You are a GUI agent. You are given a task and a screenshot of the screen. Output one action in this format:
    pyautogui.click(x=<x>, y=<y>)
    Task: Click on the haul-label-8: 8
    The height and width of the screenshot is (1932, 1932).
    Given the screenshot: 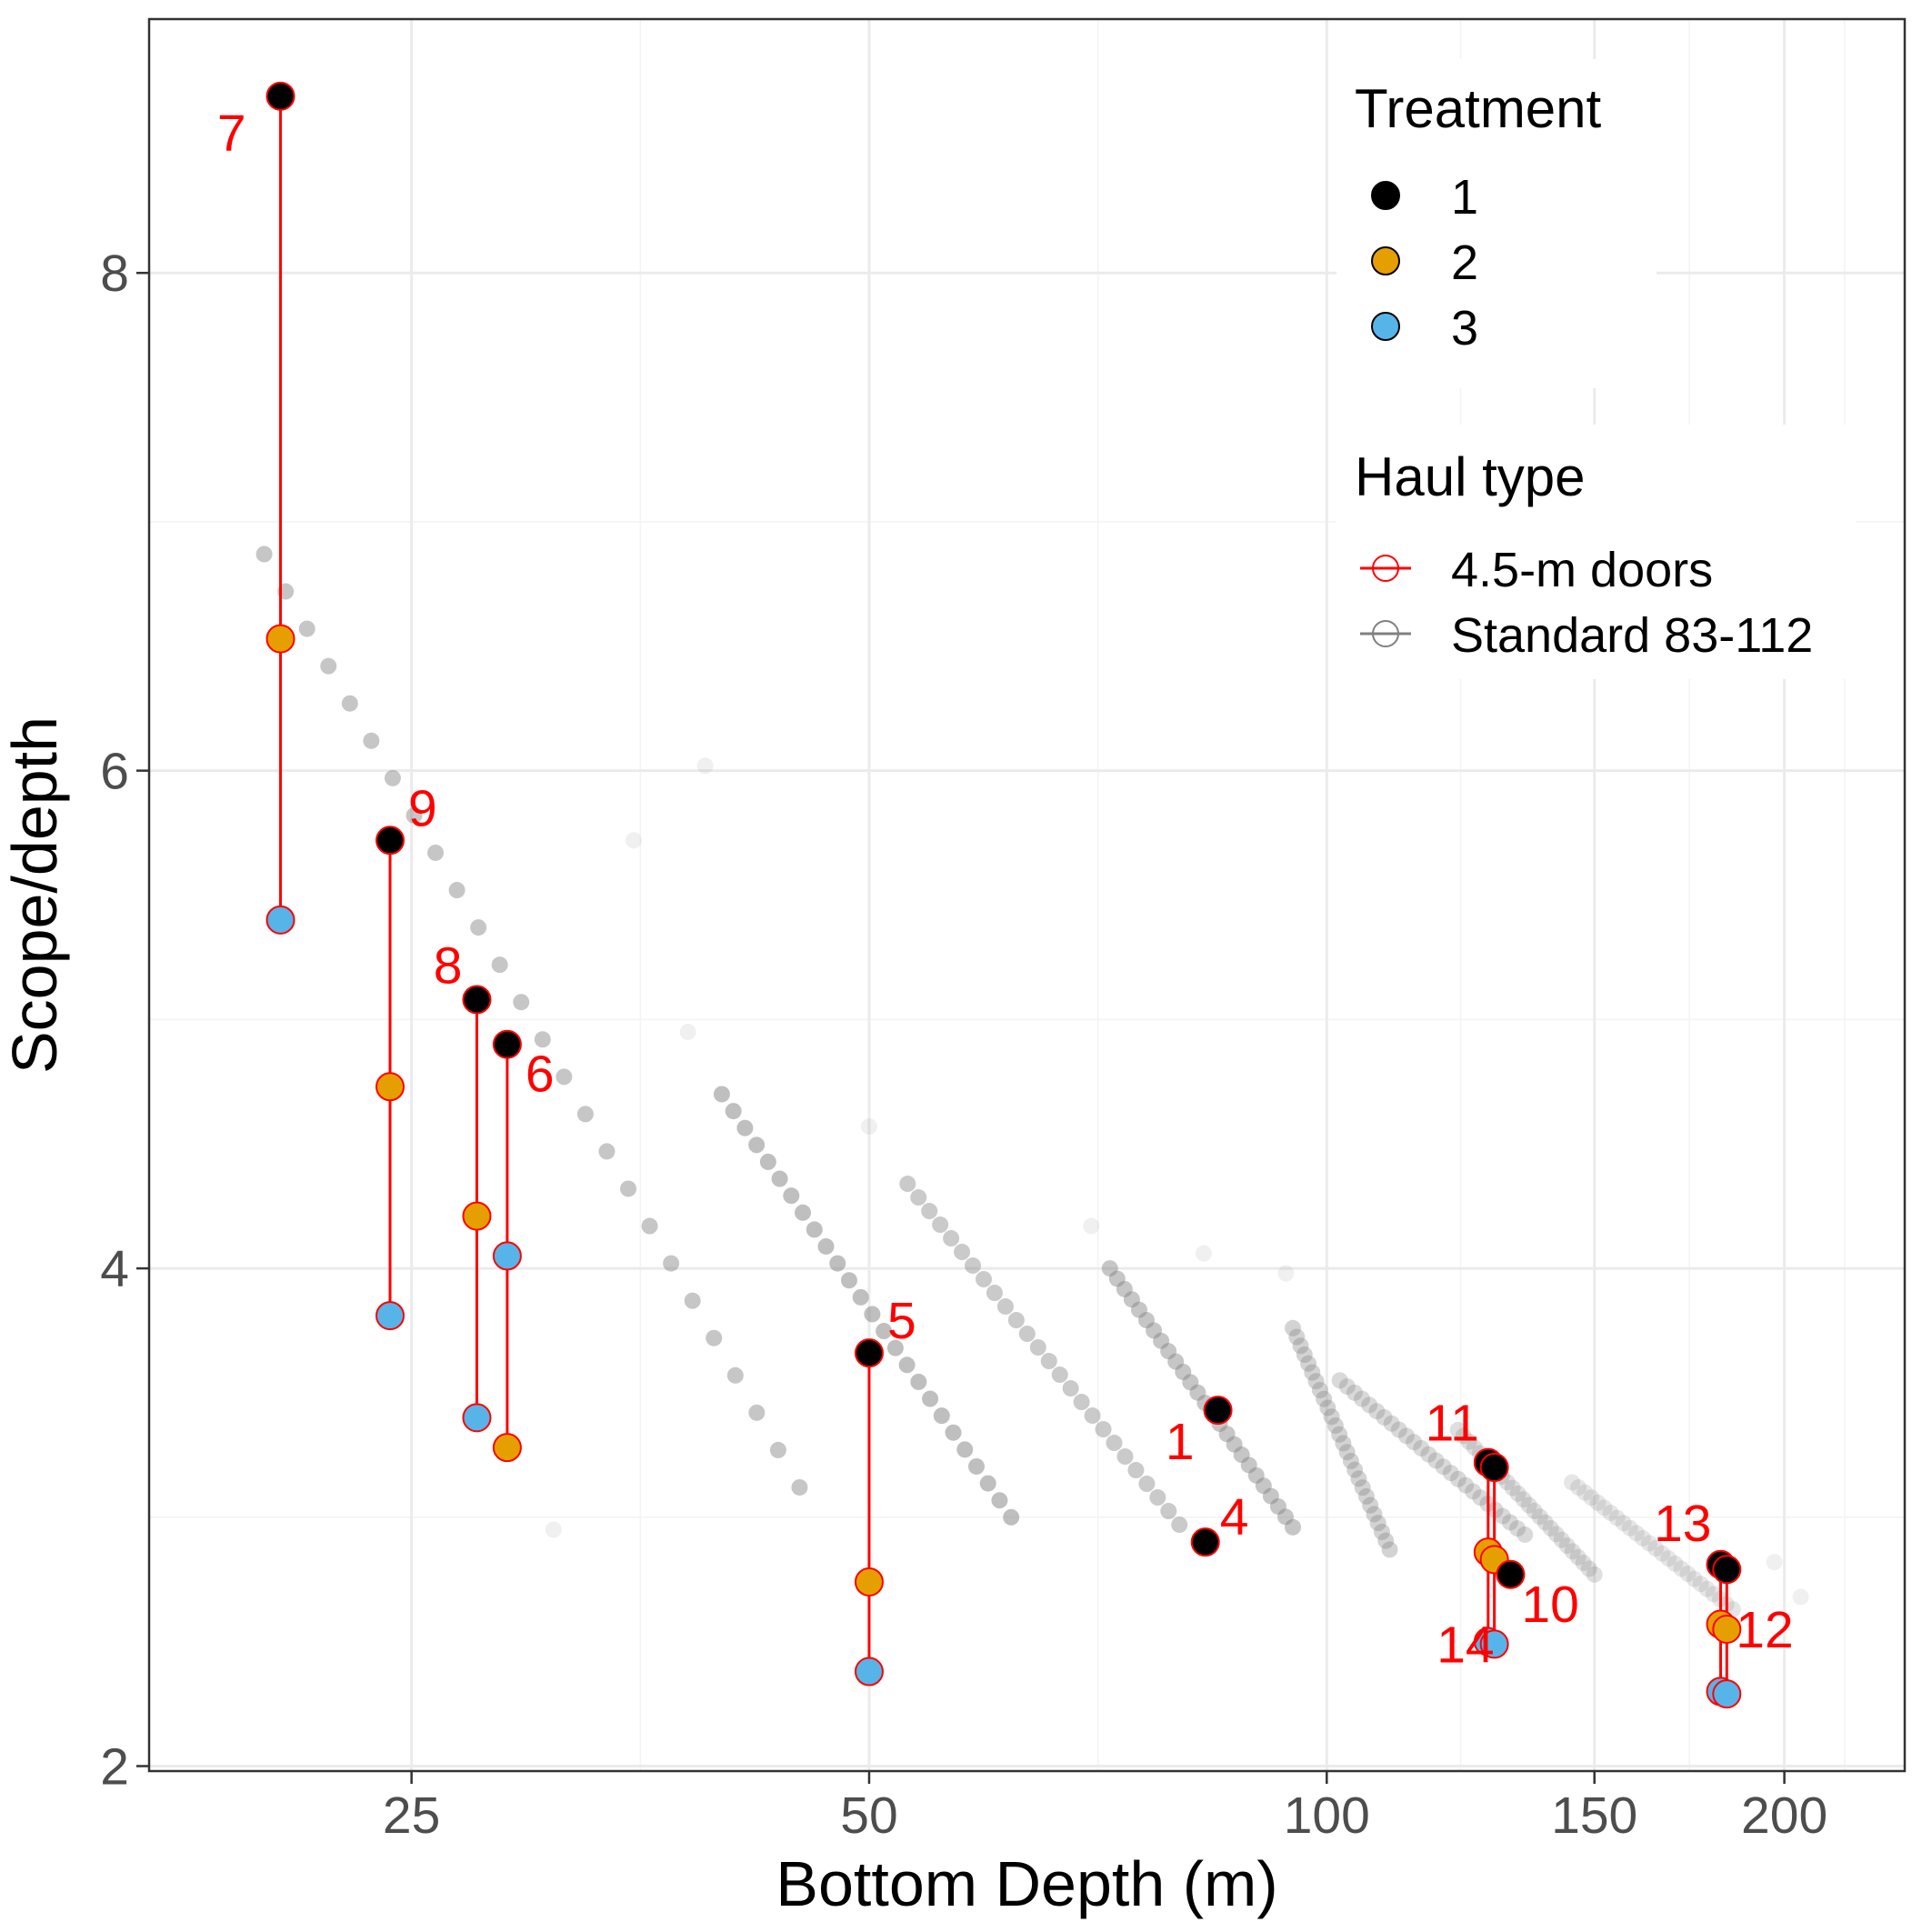 What is the action you would take?
    pyautogui.click(x=448, y=965)
    